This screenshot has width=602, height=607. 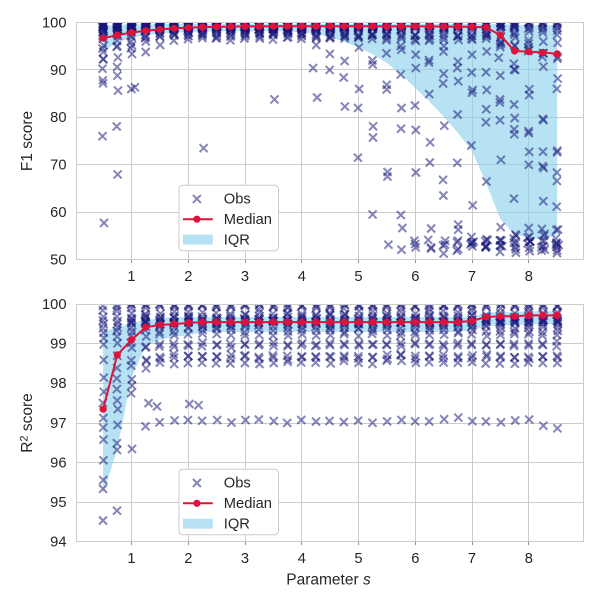 I want to click on svg-text: 98, so click(x=58, y=384).